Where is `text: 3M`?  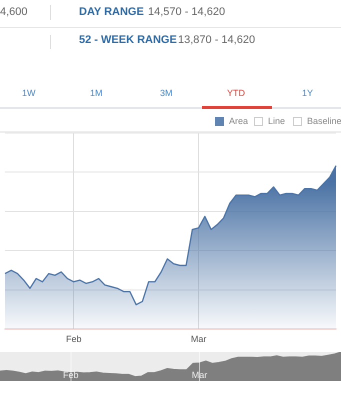 text: 3M is located at coordinates (166, 93).